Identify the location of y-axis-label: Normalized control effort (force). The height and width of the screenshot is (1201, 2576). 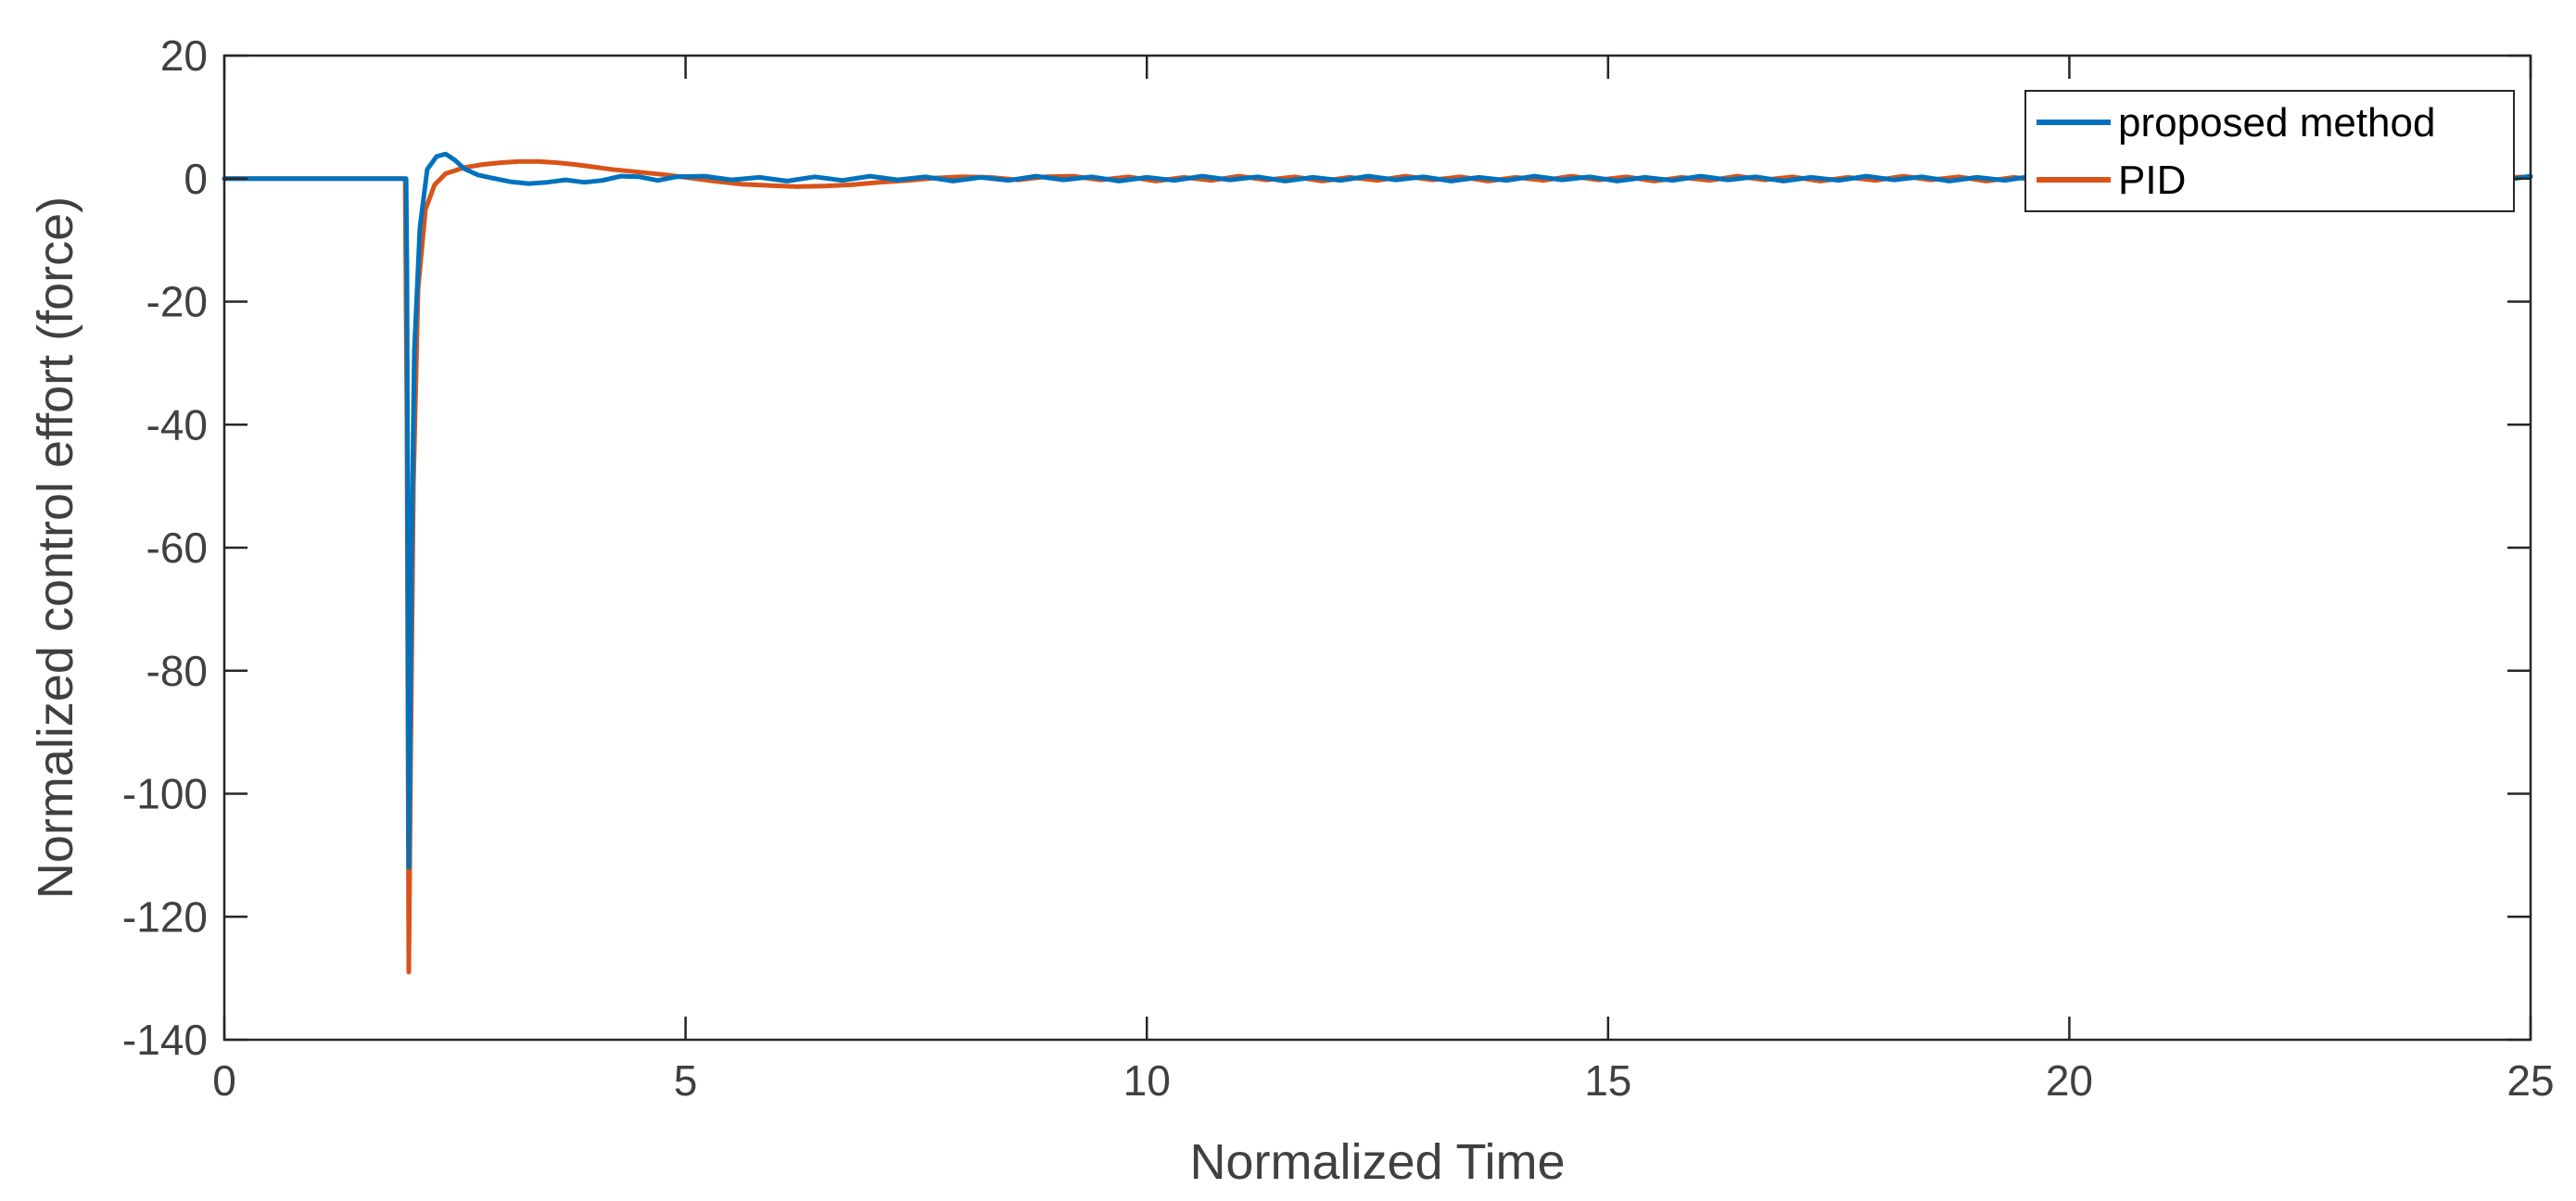
(55, 547).